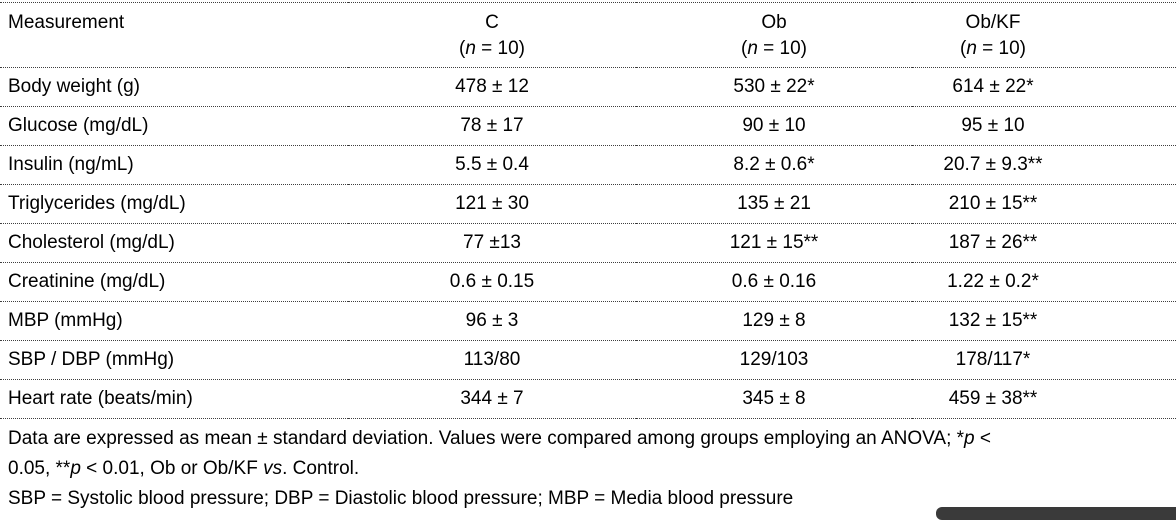 The image size is (1176, 520). What do you see at coordinates (993, 359) in the screenshot?
I see `value-obkf: 178/117*` at bounding box center [993, 359].